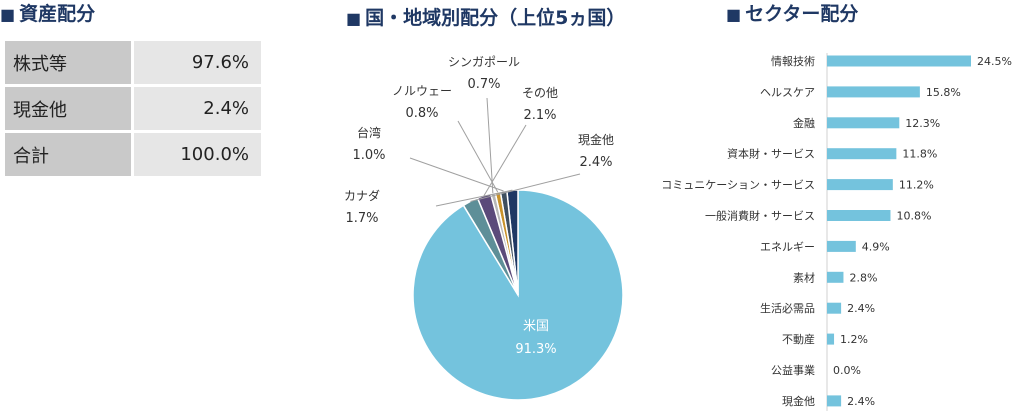 This screenshot has width=1024, height=418. What do you see at coordinates (793, 370) in the screenshot?
I see `bar-category-label: 公益事業` at bounding box center [793, 370].